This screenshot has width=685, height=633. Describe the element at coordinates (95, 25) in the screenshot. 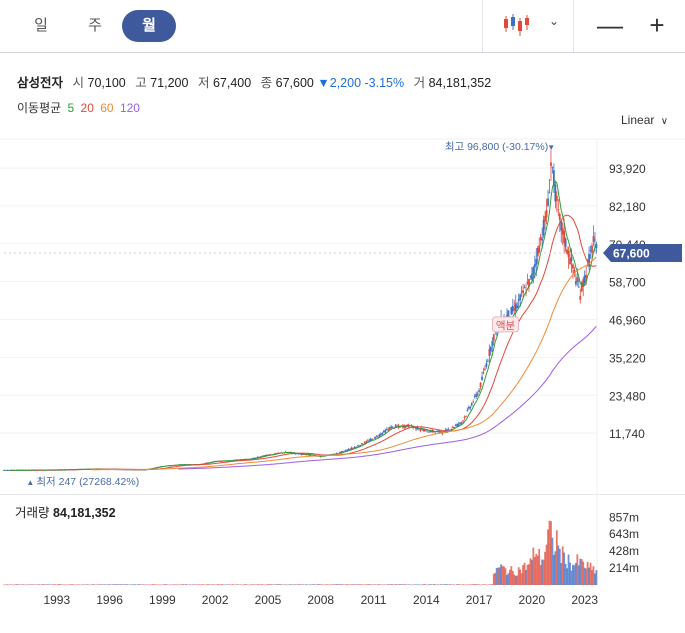

I see `tab-weekly: 주` at that location.